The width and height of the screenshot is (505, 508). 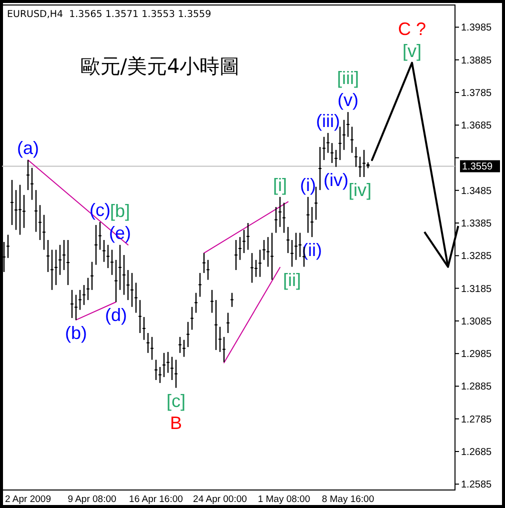 I want to click on text: (c), so click(x=100, y=210).